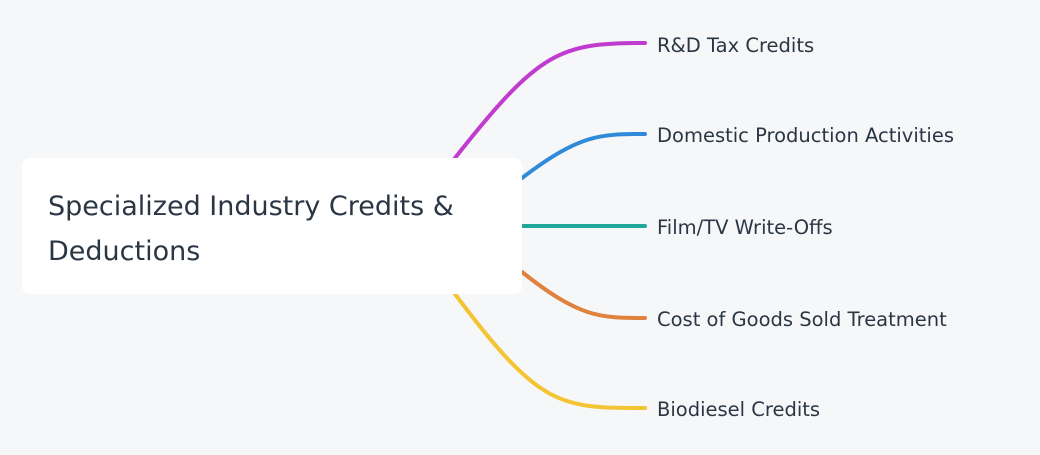 The image size is (1040, 455). Describe the element at coordinates (802, 319) in the screenshot. I see `branch-label: Cost of Goods Sold Treatment` at that location.